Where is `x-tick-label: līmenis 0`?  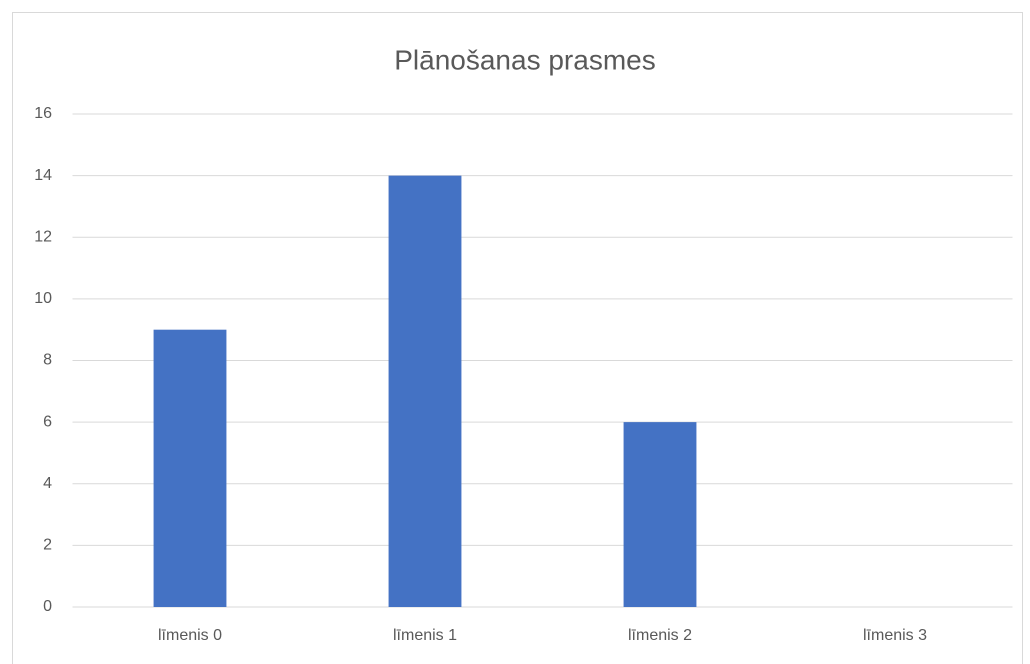 x-tick-label: līmenis 0 is located at coordinates (190, 635).